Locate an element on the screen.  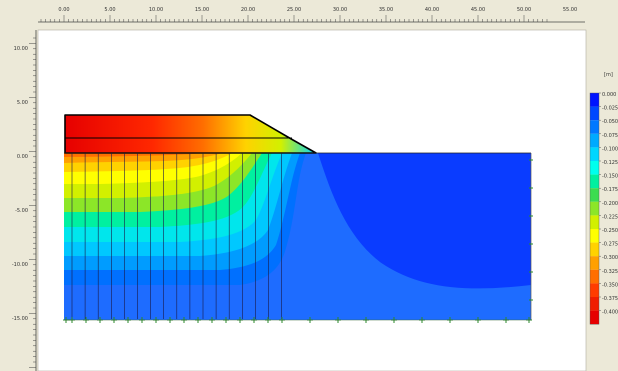
x-tick-label: 45.00 is located at coordinates (478, 10).